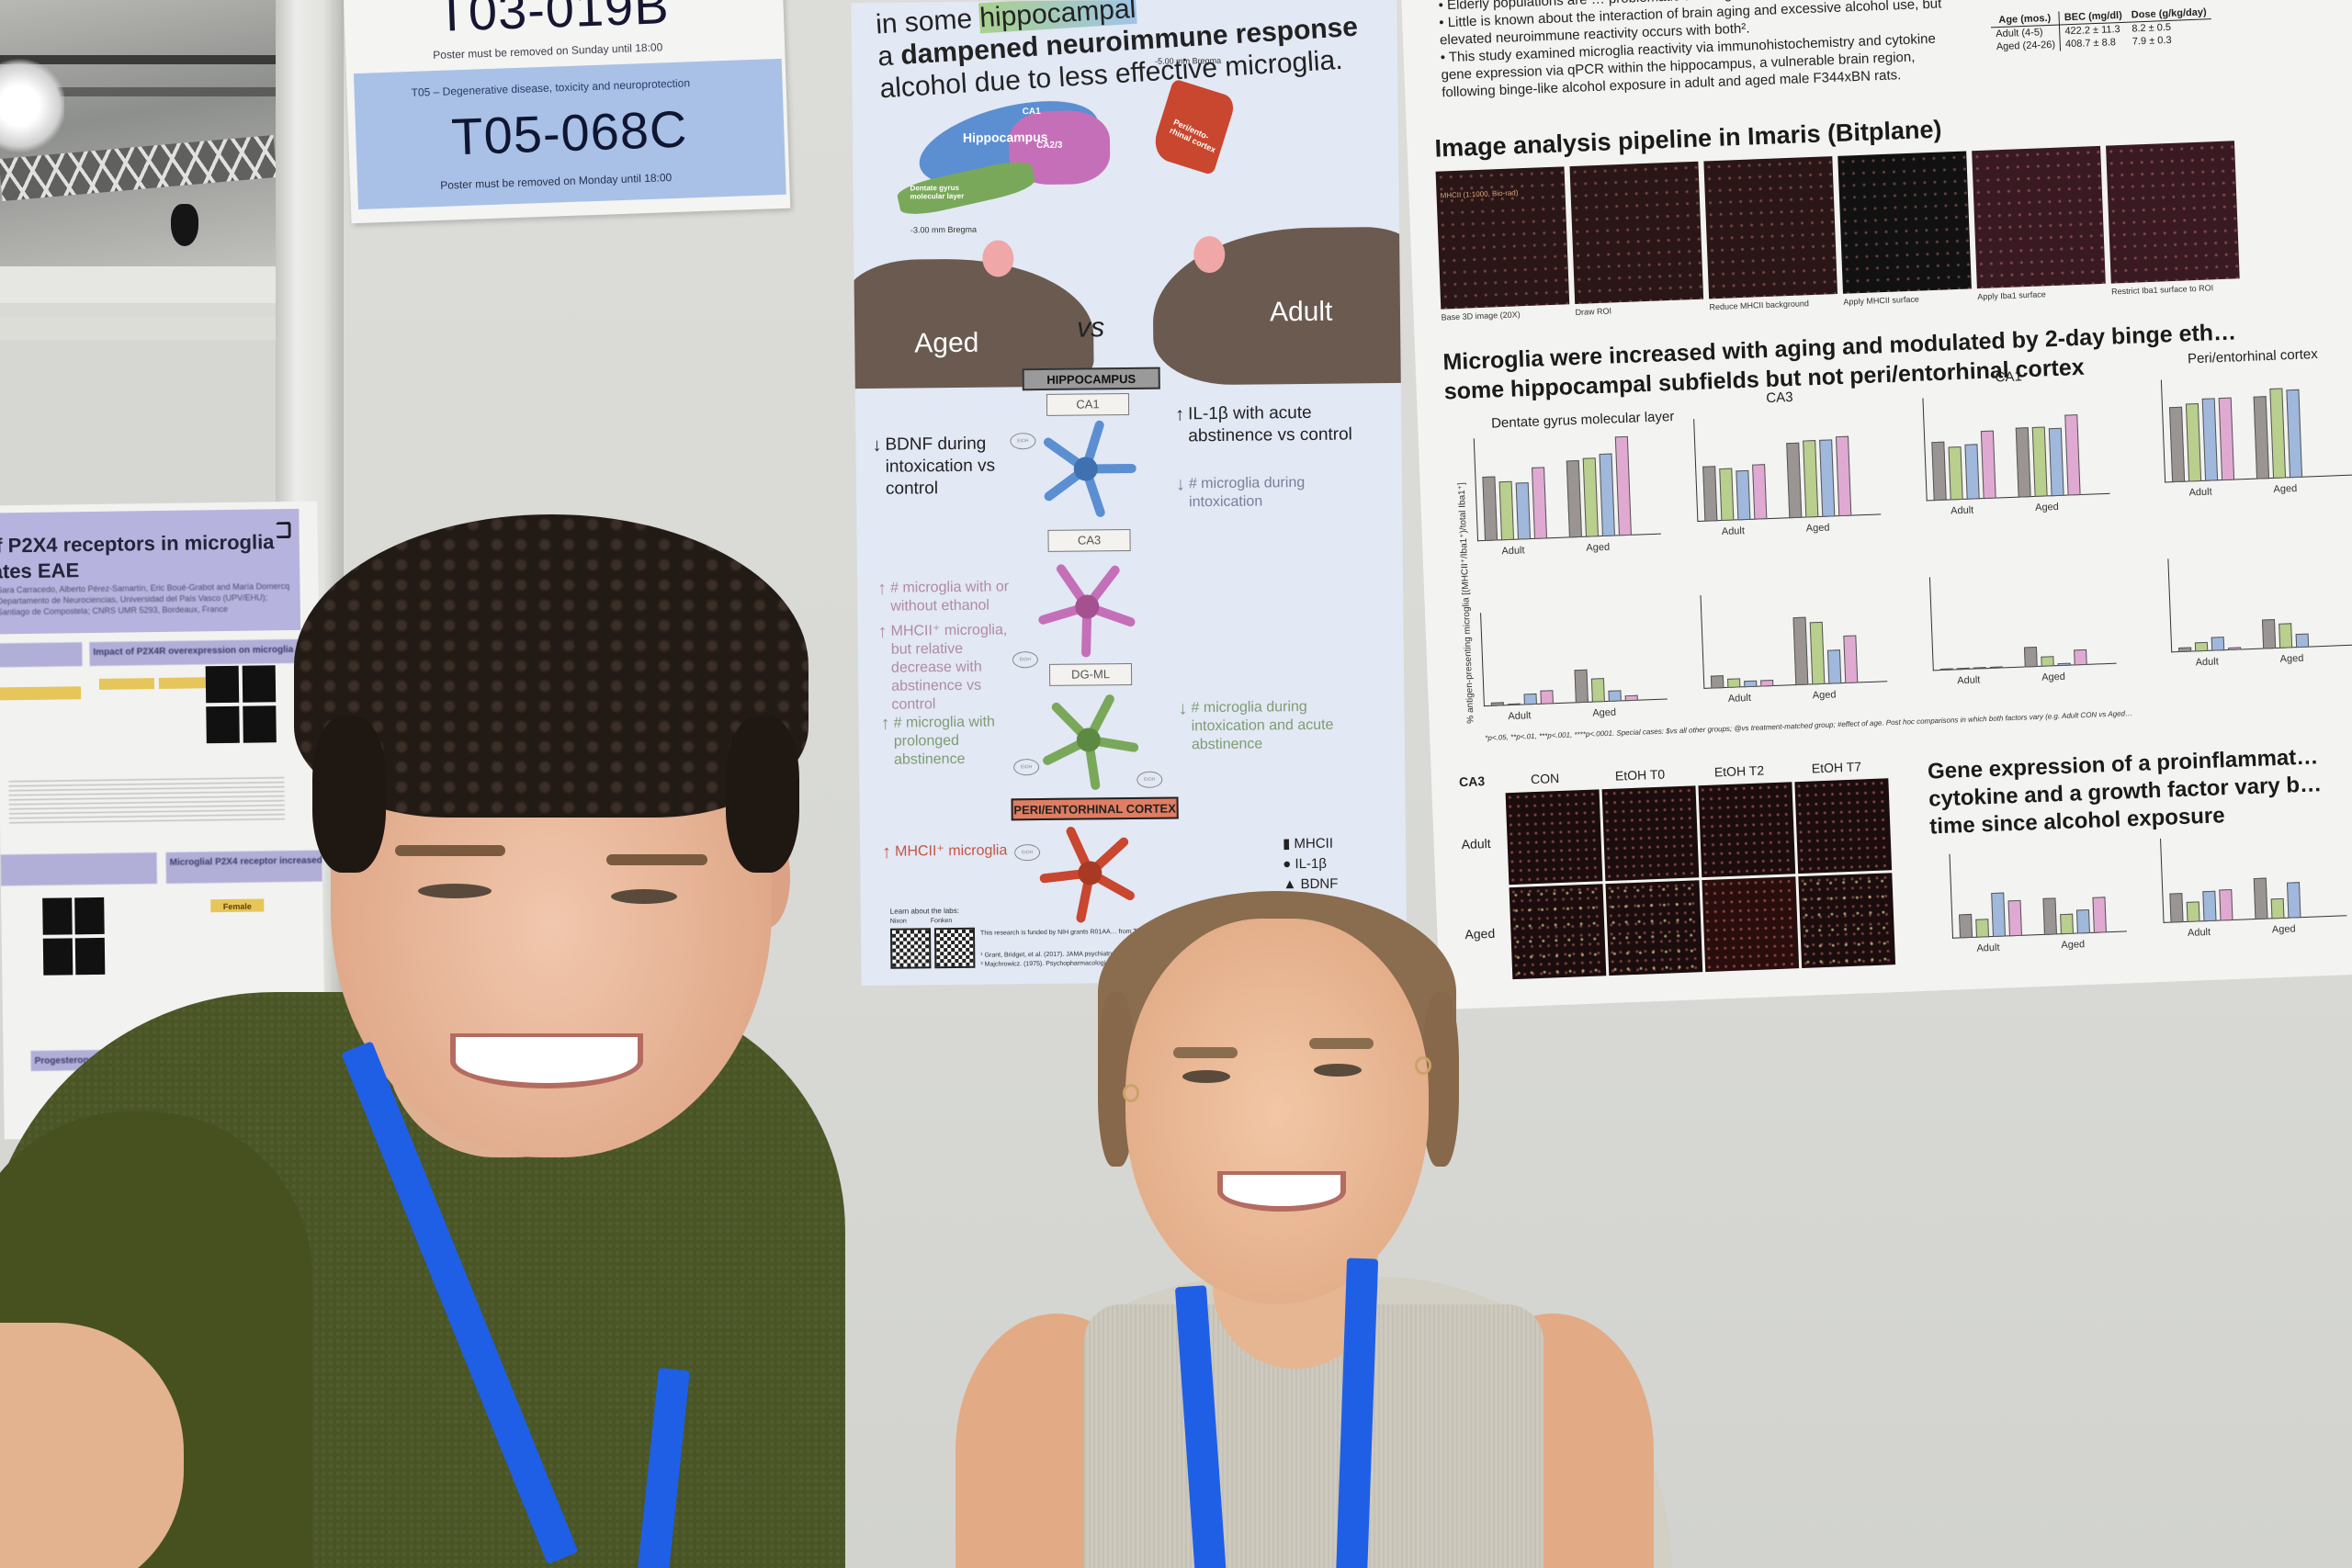  What do you see at coordinates (2022, 629) in the screenshot?
I see `ca1-mhcii-chart: Adult Aged` at bounding box center [2022, 629].